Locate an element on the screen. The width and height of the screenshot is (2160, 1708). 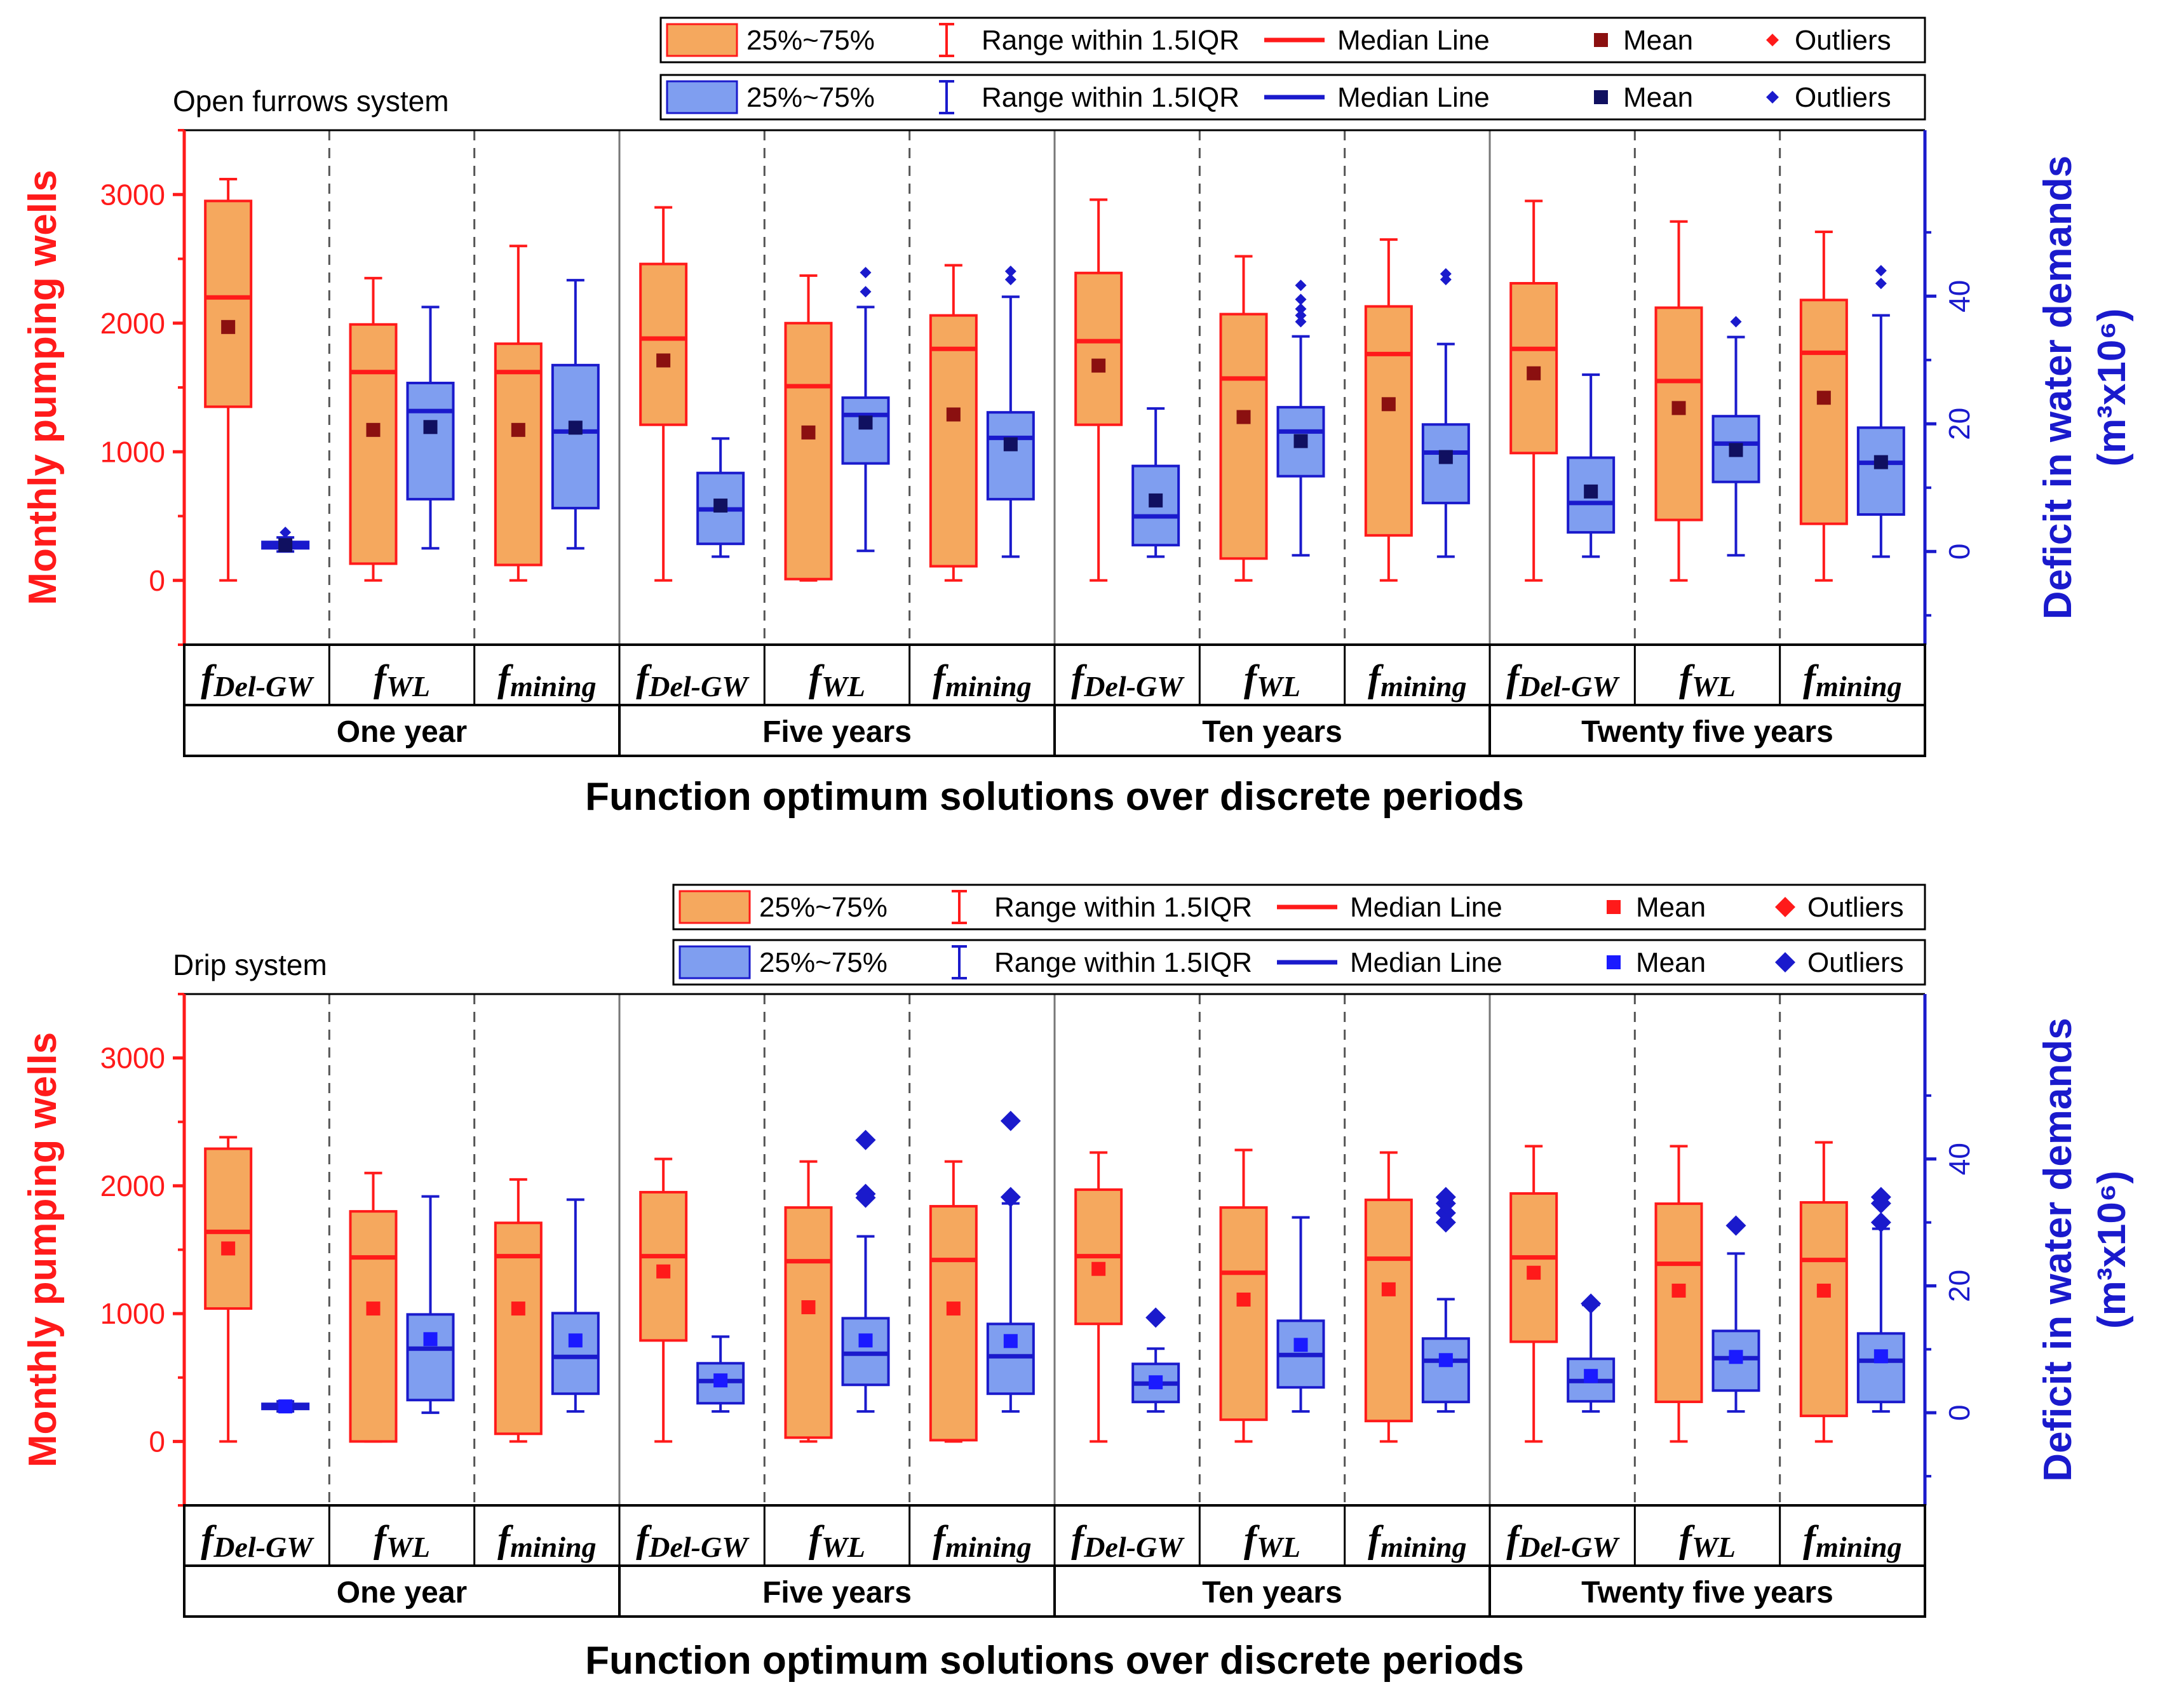
left-axis-tick-label: 3000 is located at coordinates (132, 194).